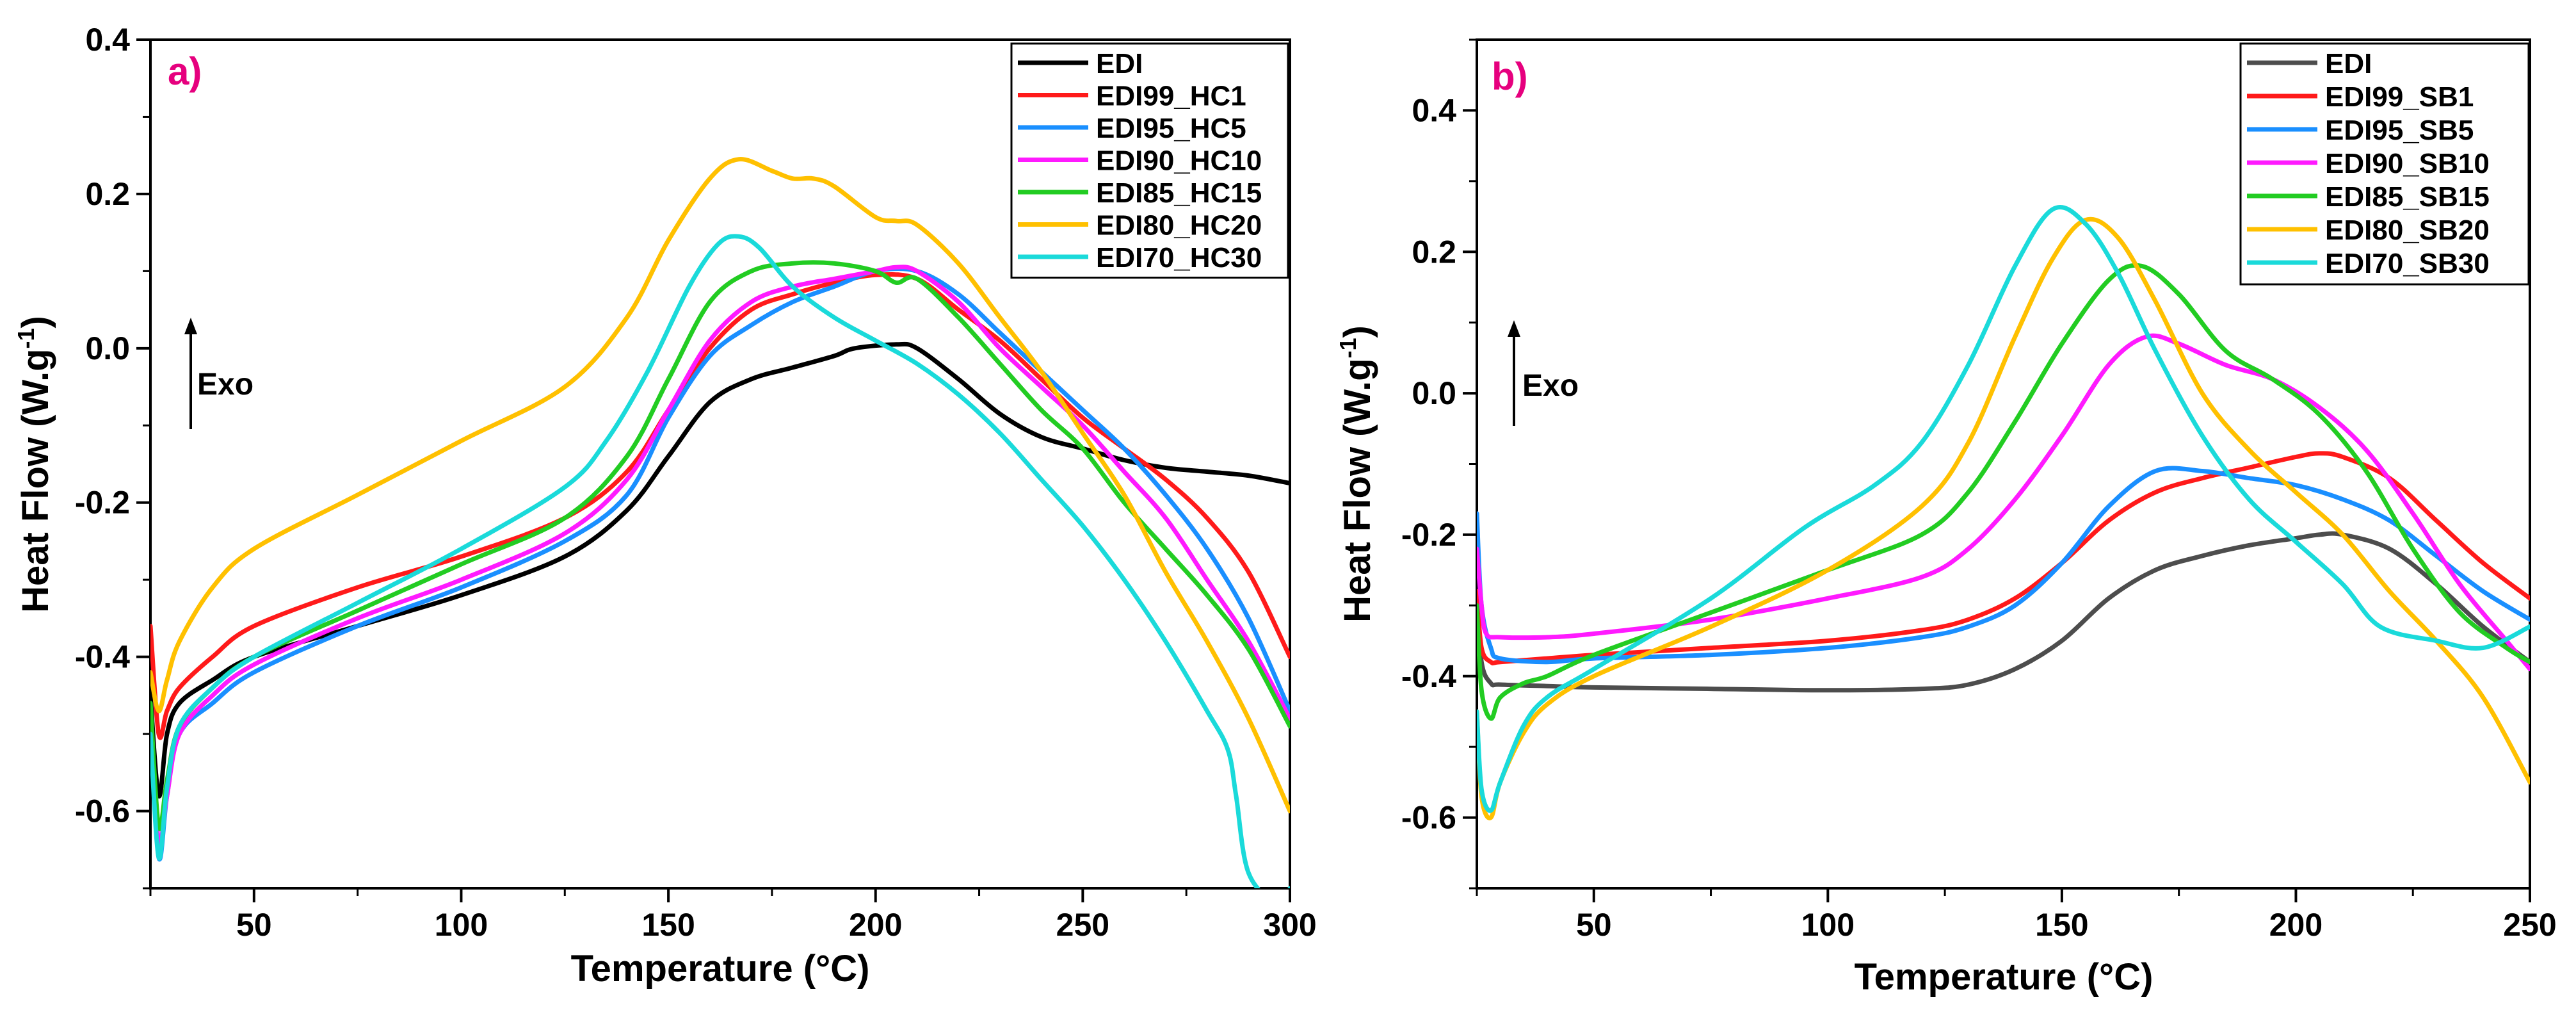  I want to click on series-line-edi90-sb10, so click(2003, 503).